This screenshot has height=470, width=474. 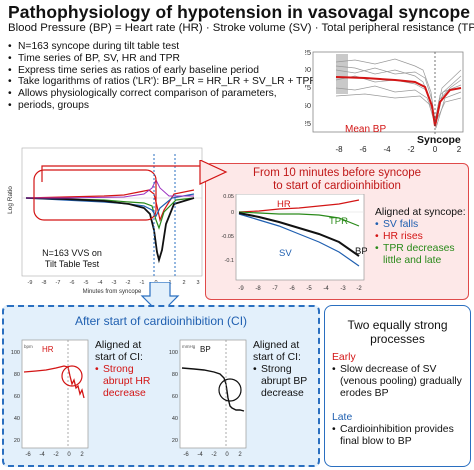 What do you see at coordinates (230, 390) in the screenshot?
I see `bp-highlight-circle` at bounding box center [230, 390].